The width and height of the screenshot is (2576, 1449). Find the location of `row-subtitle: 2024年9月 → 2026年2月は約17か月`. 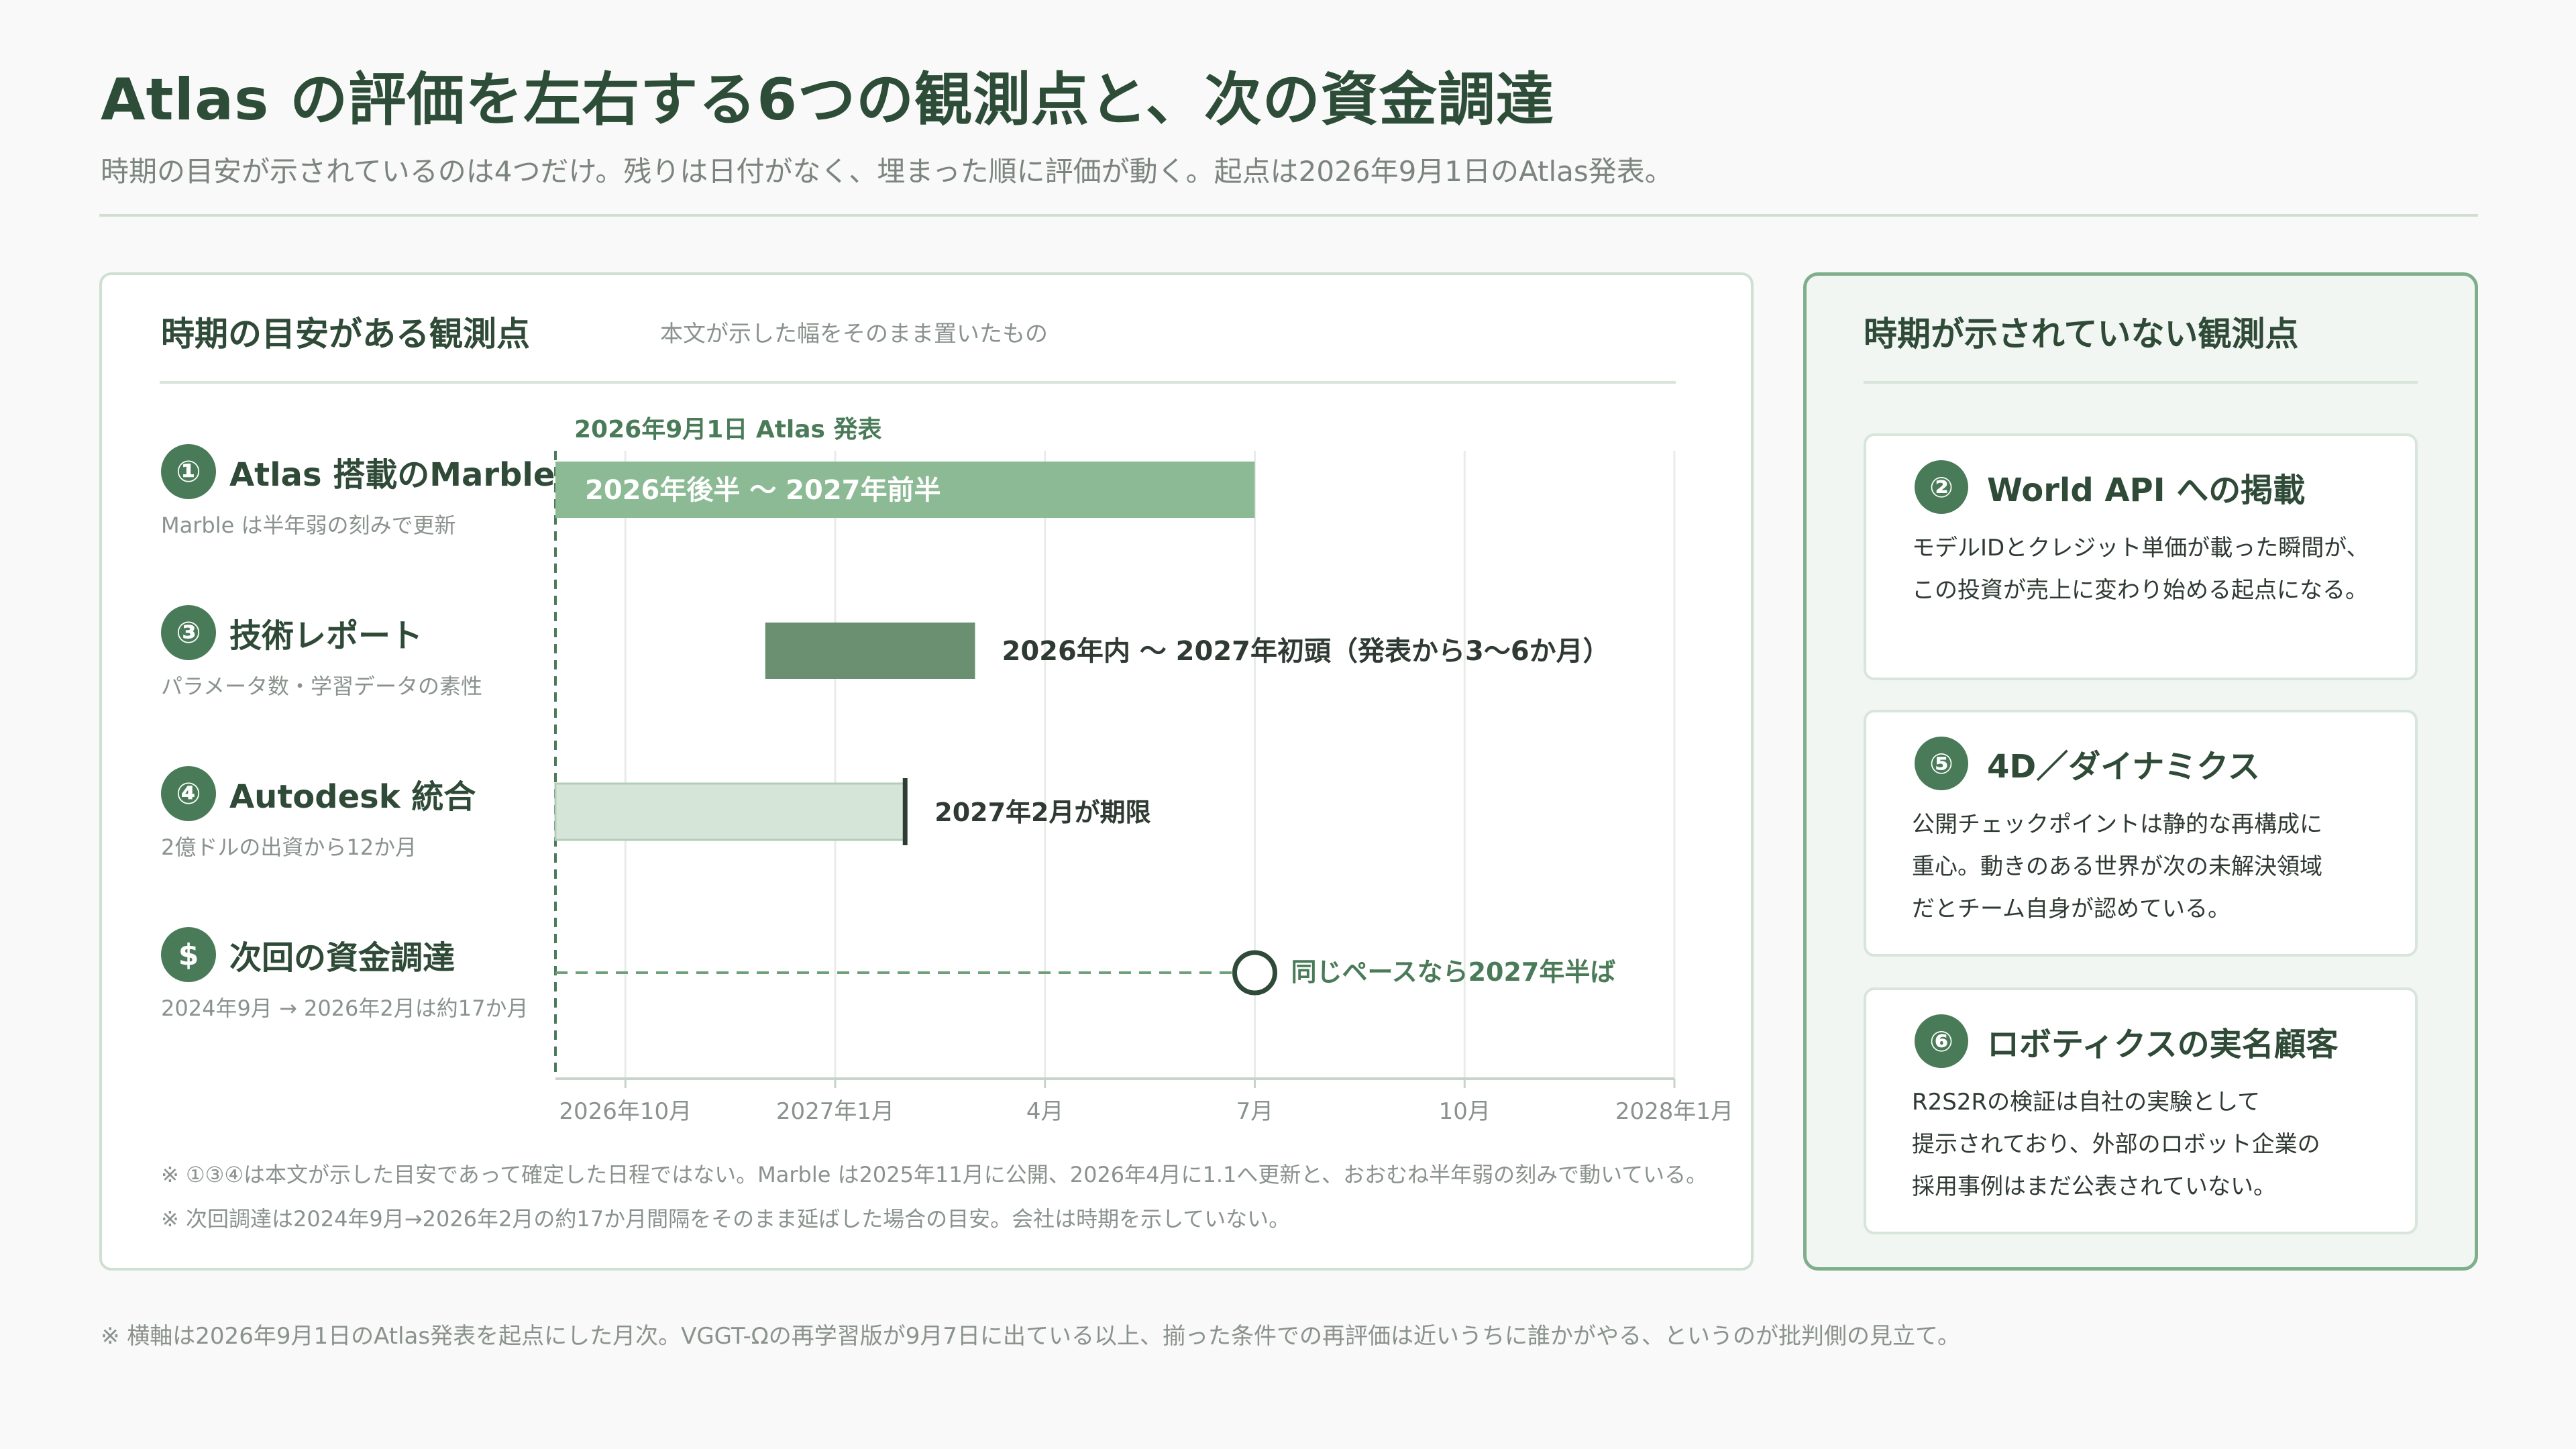

row-subtitle: 2024年9月 → 2026年2月は約17か月 is located at coordinates (345, 1008).